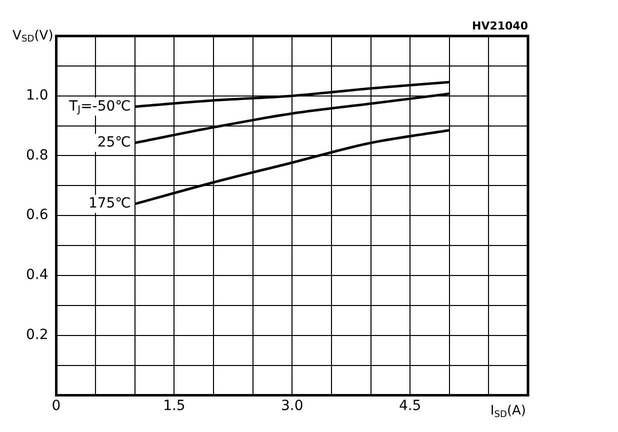 The height and width of the screenshot is (432, 618). I want to click on y-tick-label: 1.0, so click(37, 96).